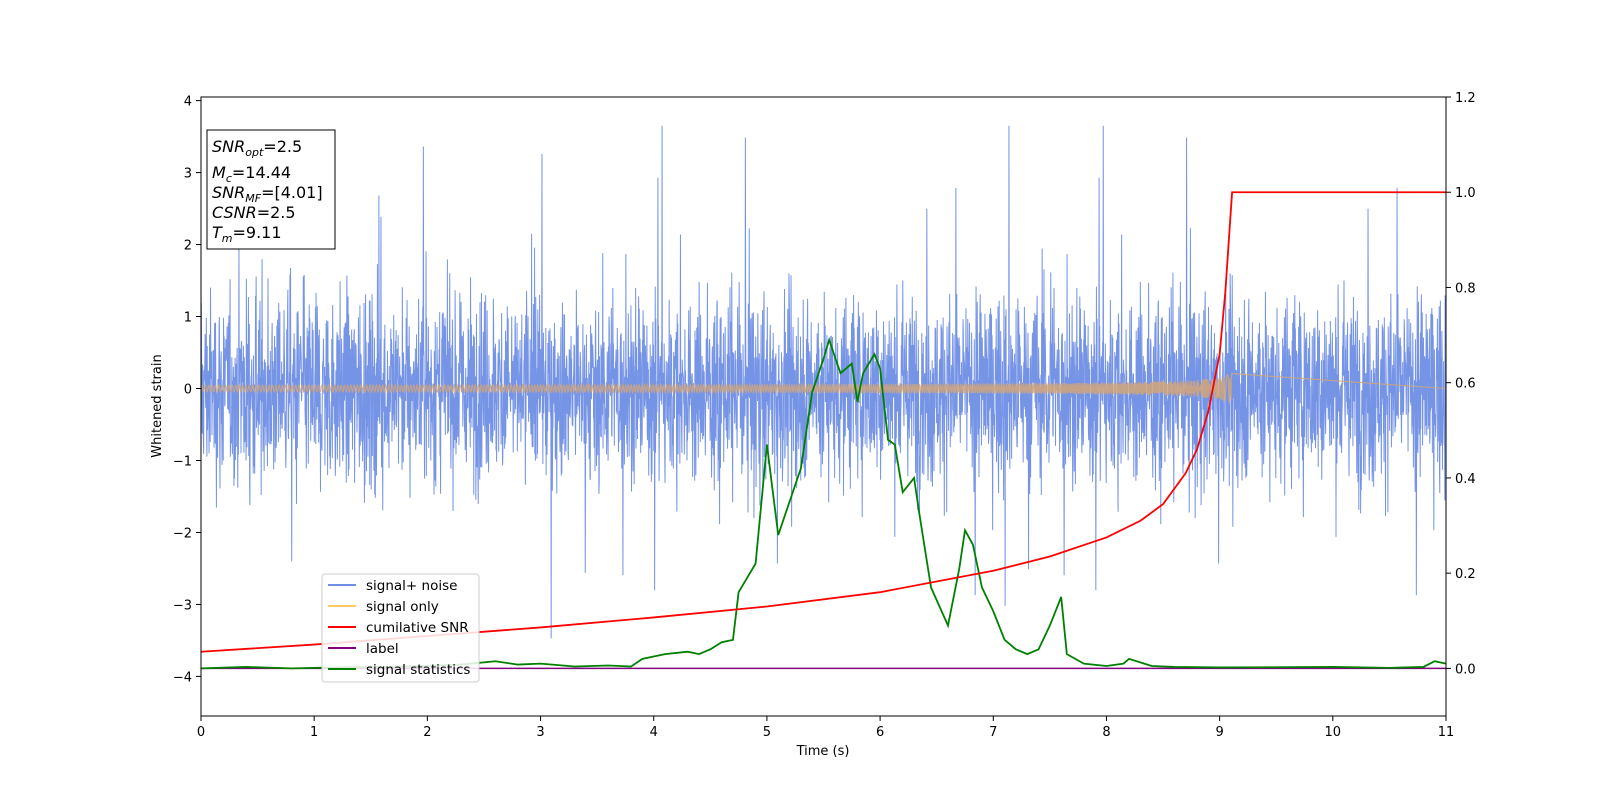 The width and height of the screenshot is (1600, 800). Describe the element at coordinates (880, 732) in the screenshot. I see `x-tick-label: 6` at that location.